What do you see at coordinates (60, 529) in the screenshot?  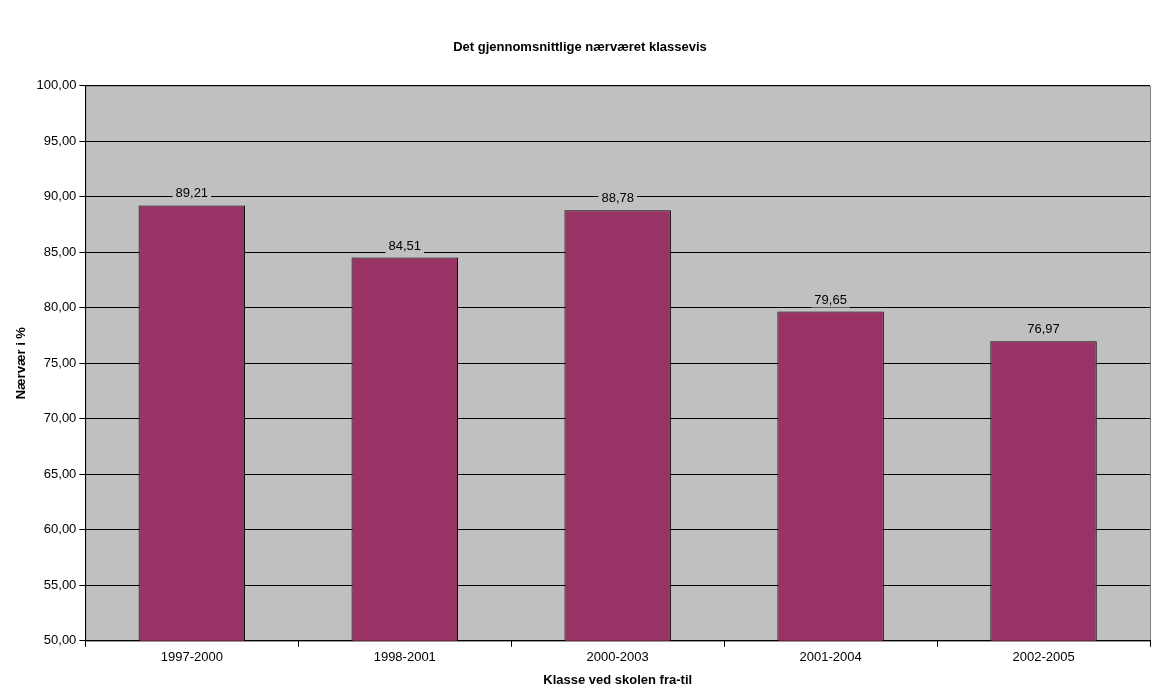 I see `y-tick-label: 60,00` at bounding box center [60, 529].